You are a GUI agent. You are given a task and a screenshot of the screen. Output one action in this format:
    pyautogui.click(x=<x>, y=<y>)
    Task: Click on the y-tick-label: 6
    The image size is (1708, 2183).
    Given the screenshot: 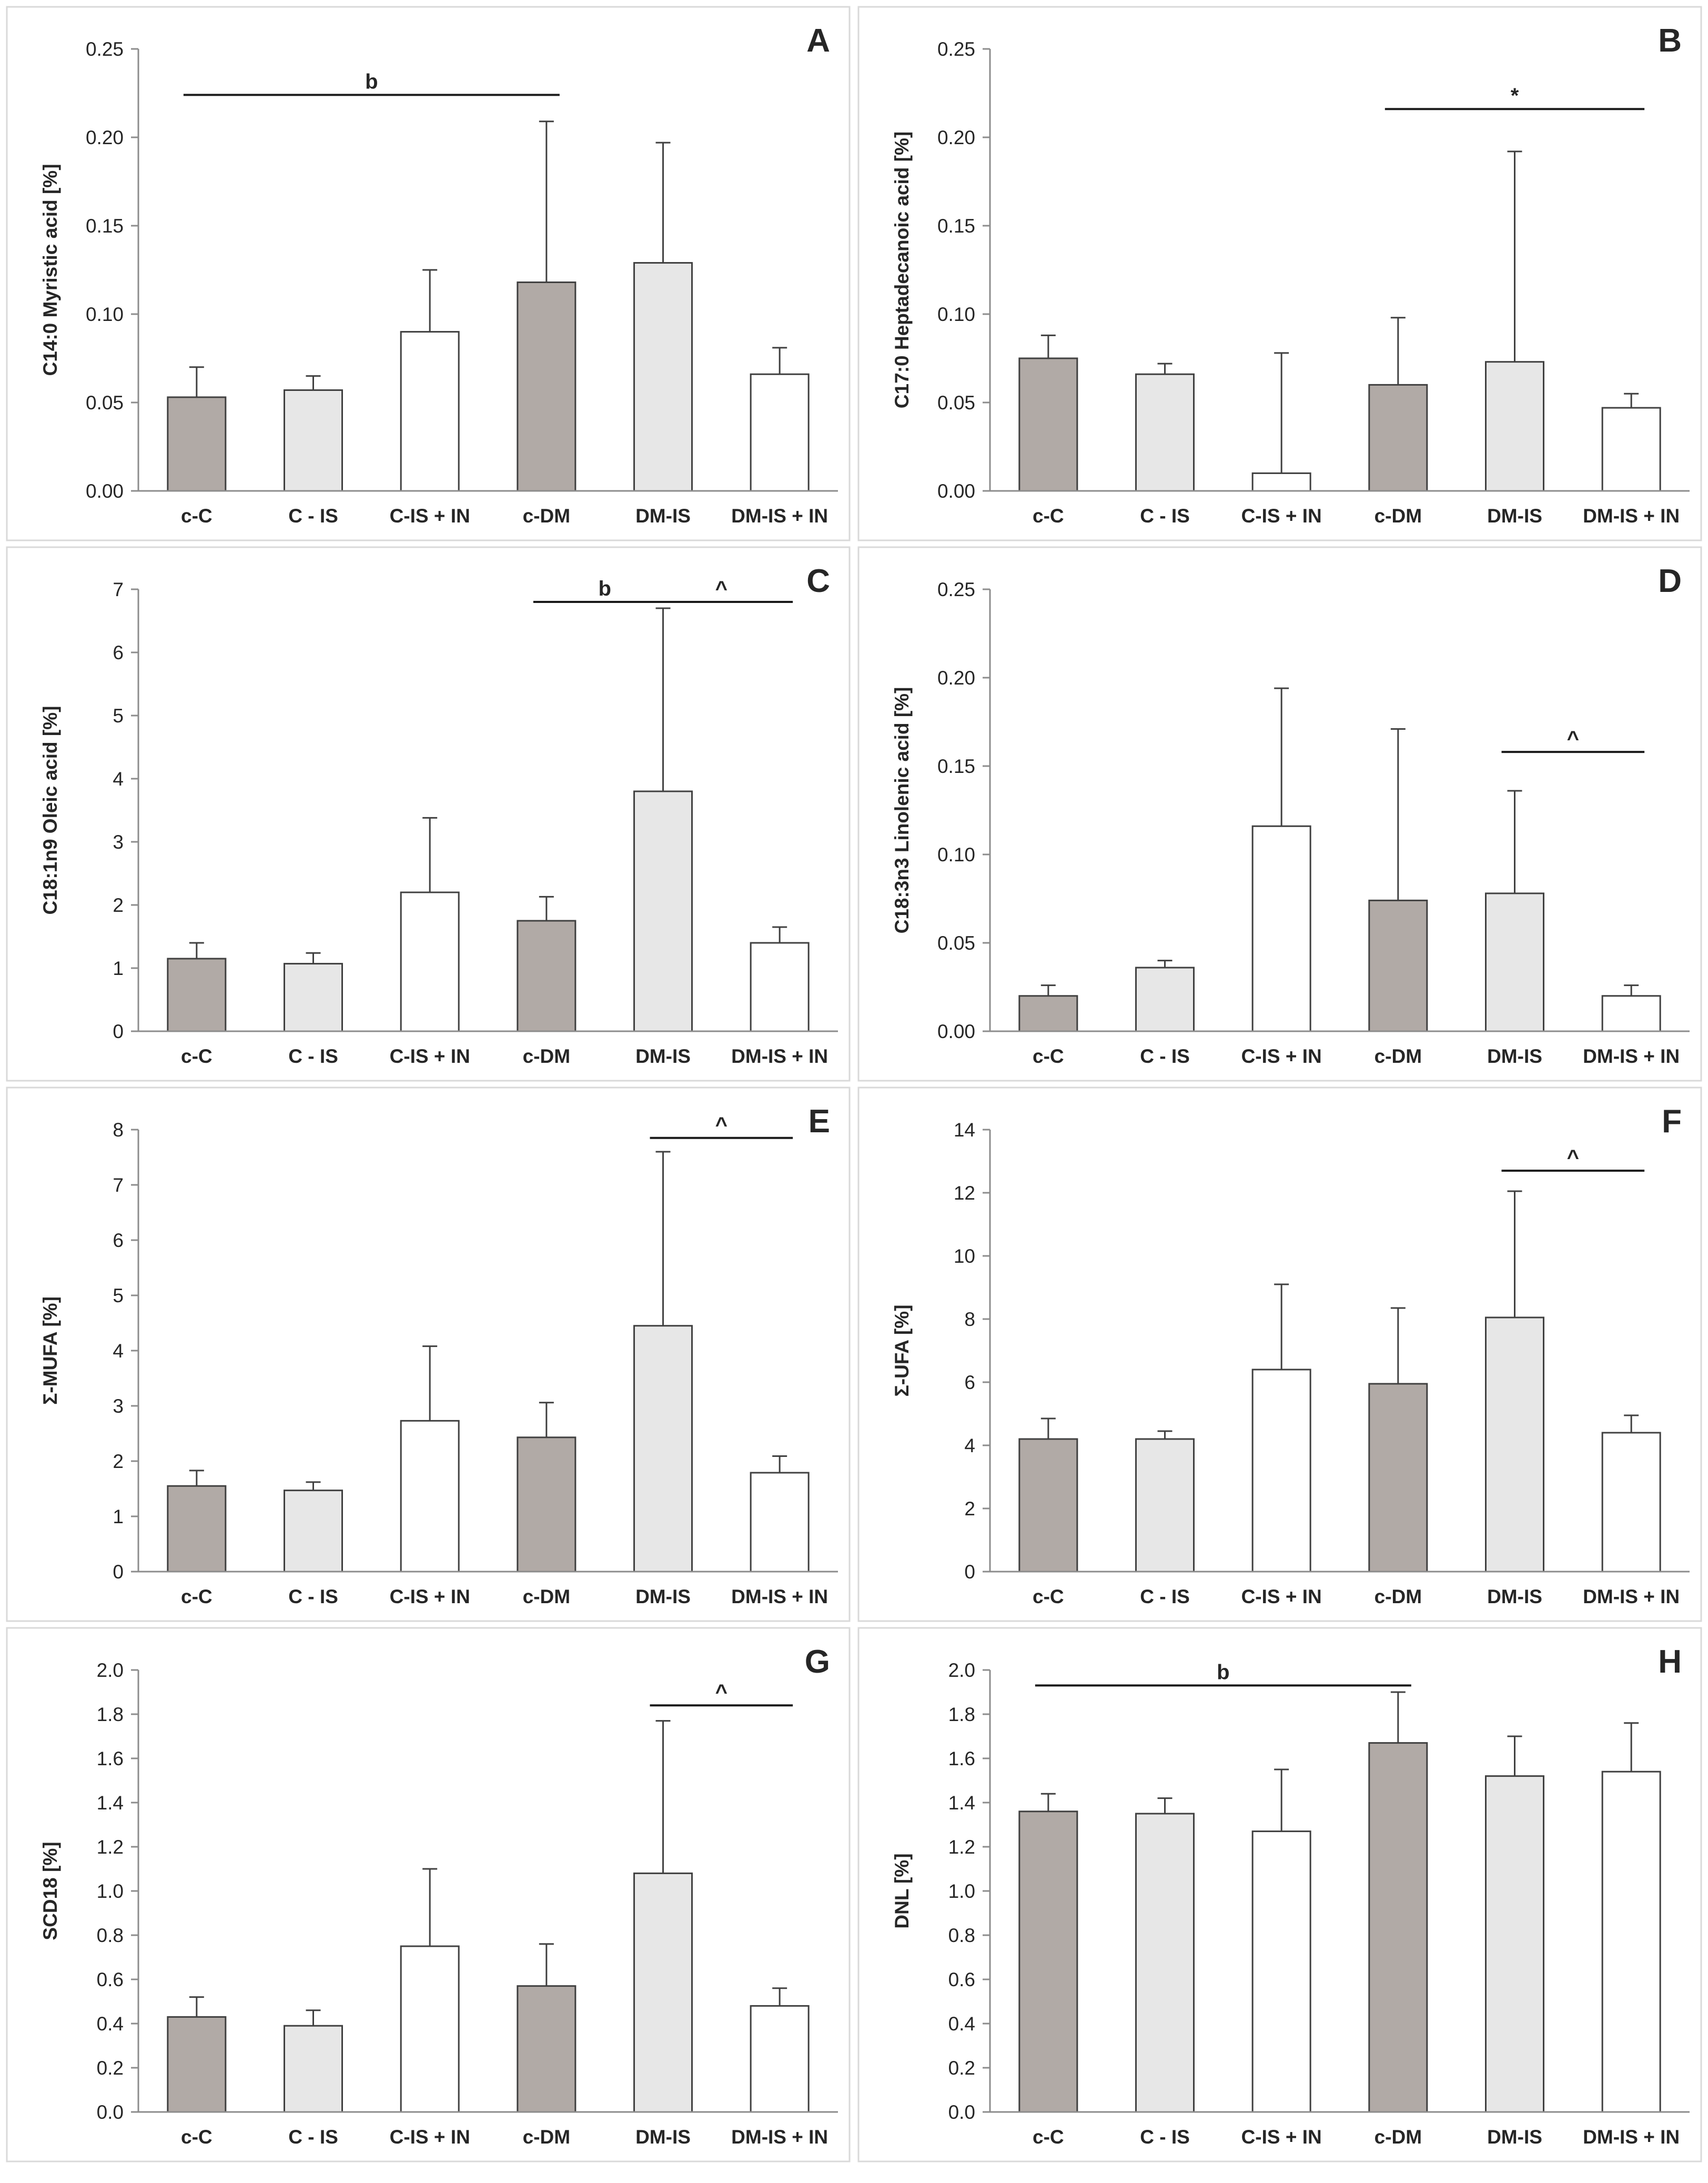 What is the action you would take?
    pyautogui.click(x=969, y=1383)
    